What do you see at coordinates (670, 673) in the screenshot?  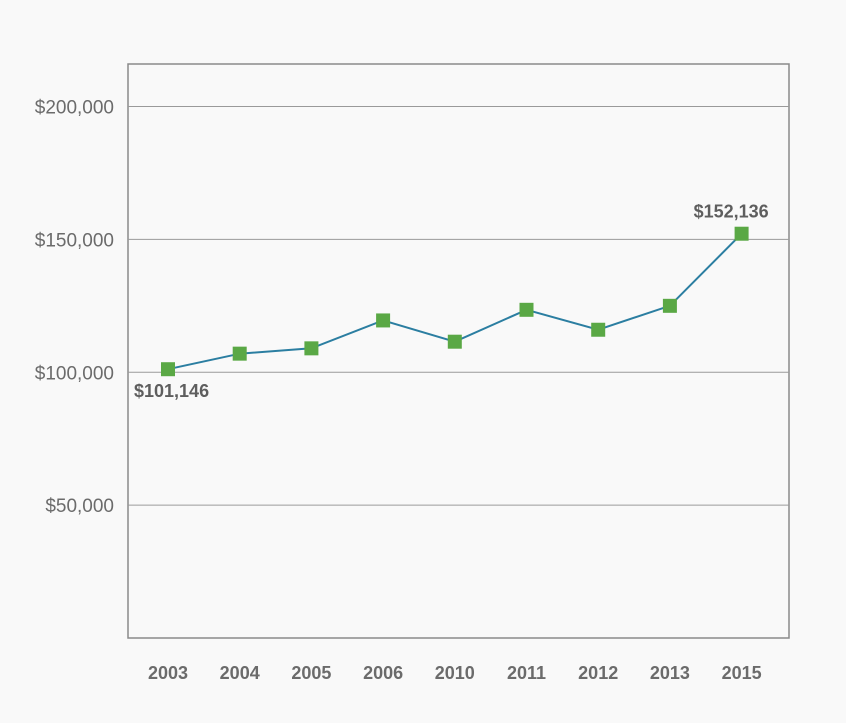 I see `x-tick-label: 2013` at bounding box center [670, 673].